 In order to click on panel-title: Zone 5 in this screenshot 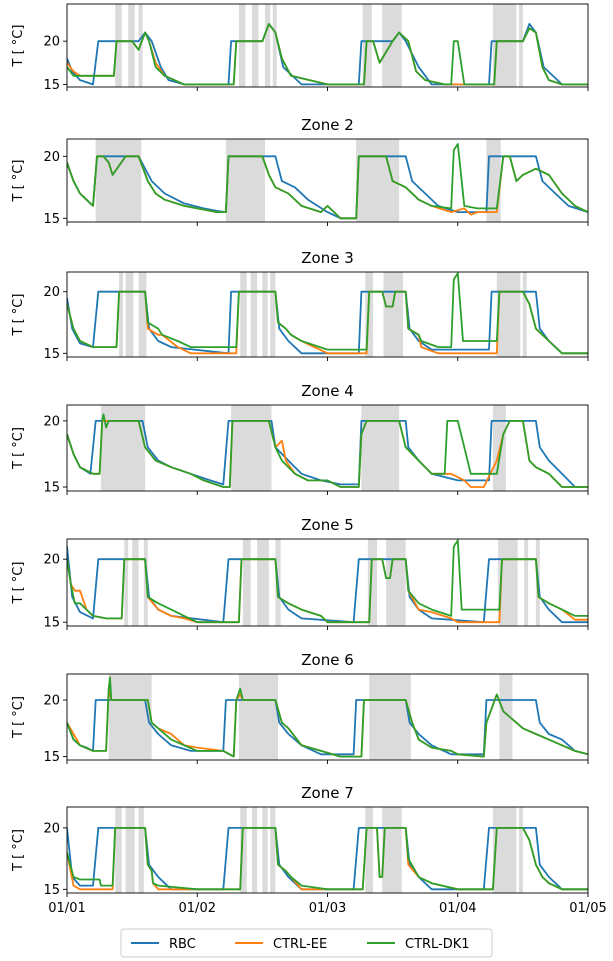, I will do `click(327, 525)`.